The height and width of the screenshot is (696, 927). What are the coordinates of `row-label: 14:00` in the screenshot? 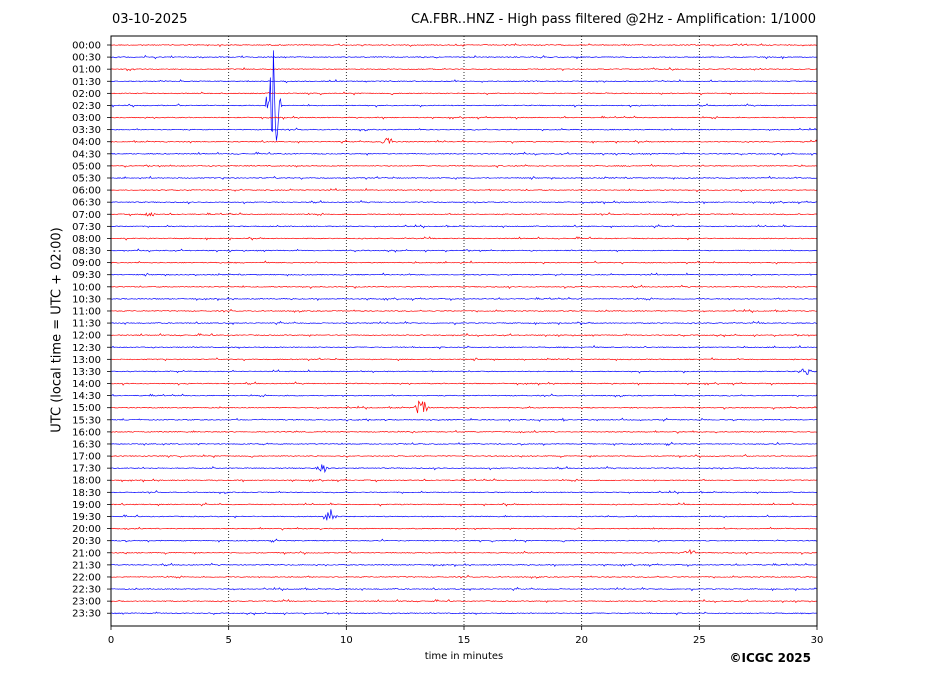 It's located at (86, 384).